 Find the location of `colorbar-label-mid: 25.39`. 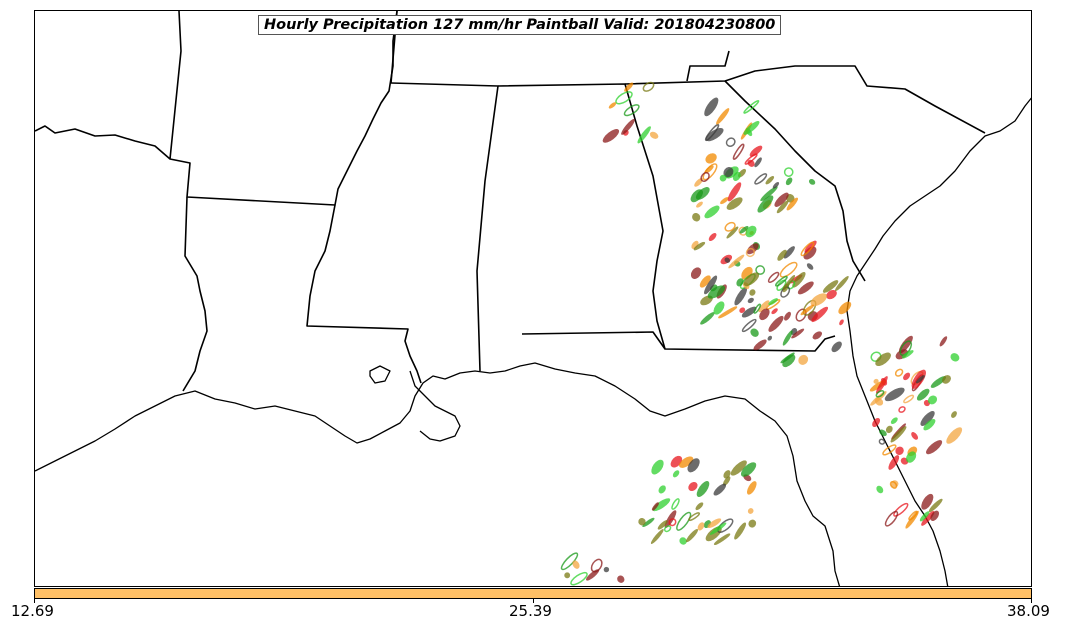

colorbar-label-mid: 25.39 is located at coordinates (530, 611).